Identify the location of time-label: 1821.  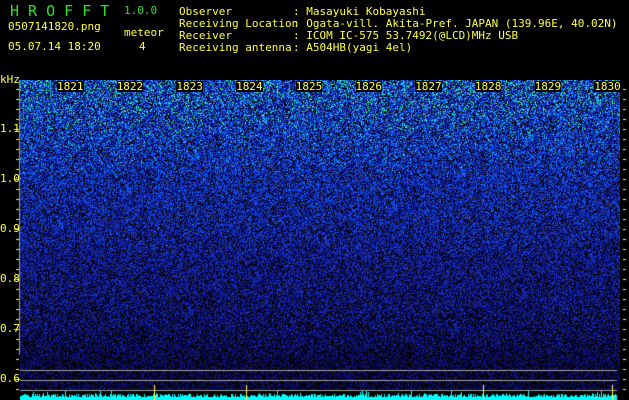
(70, 86).